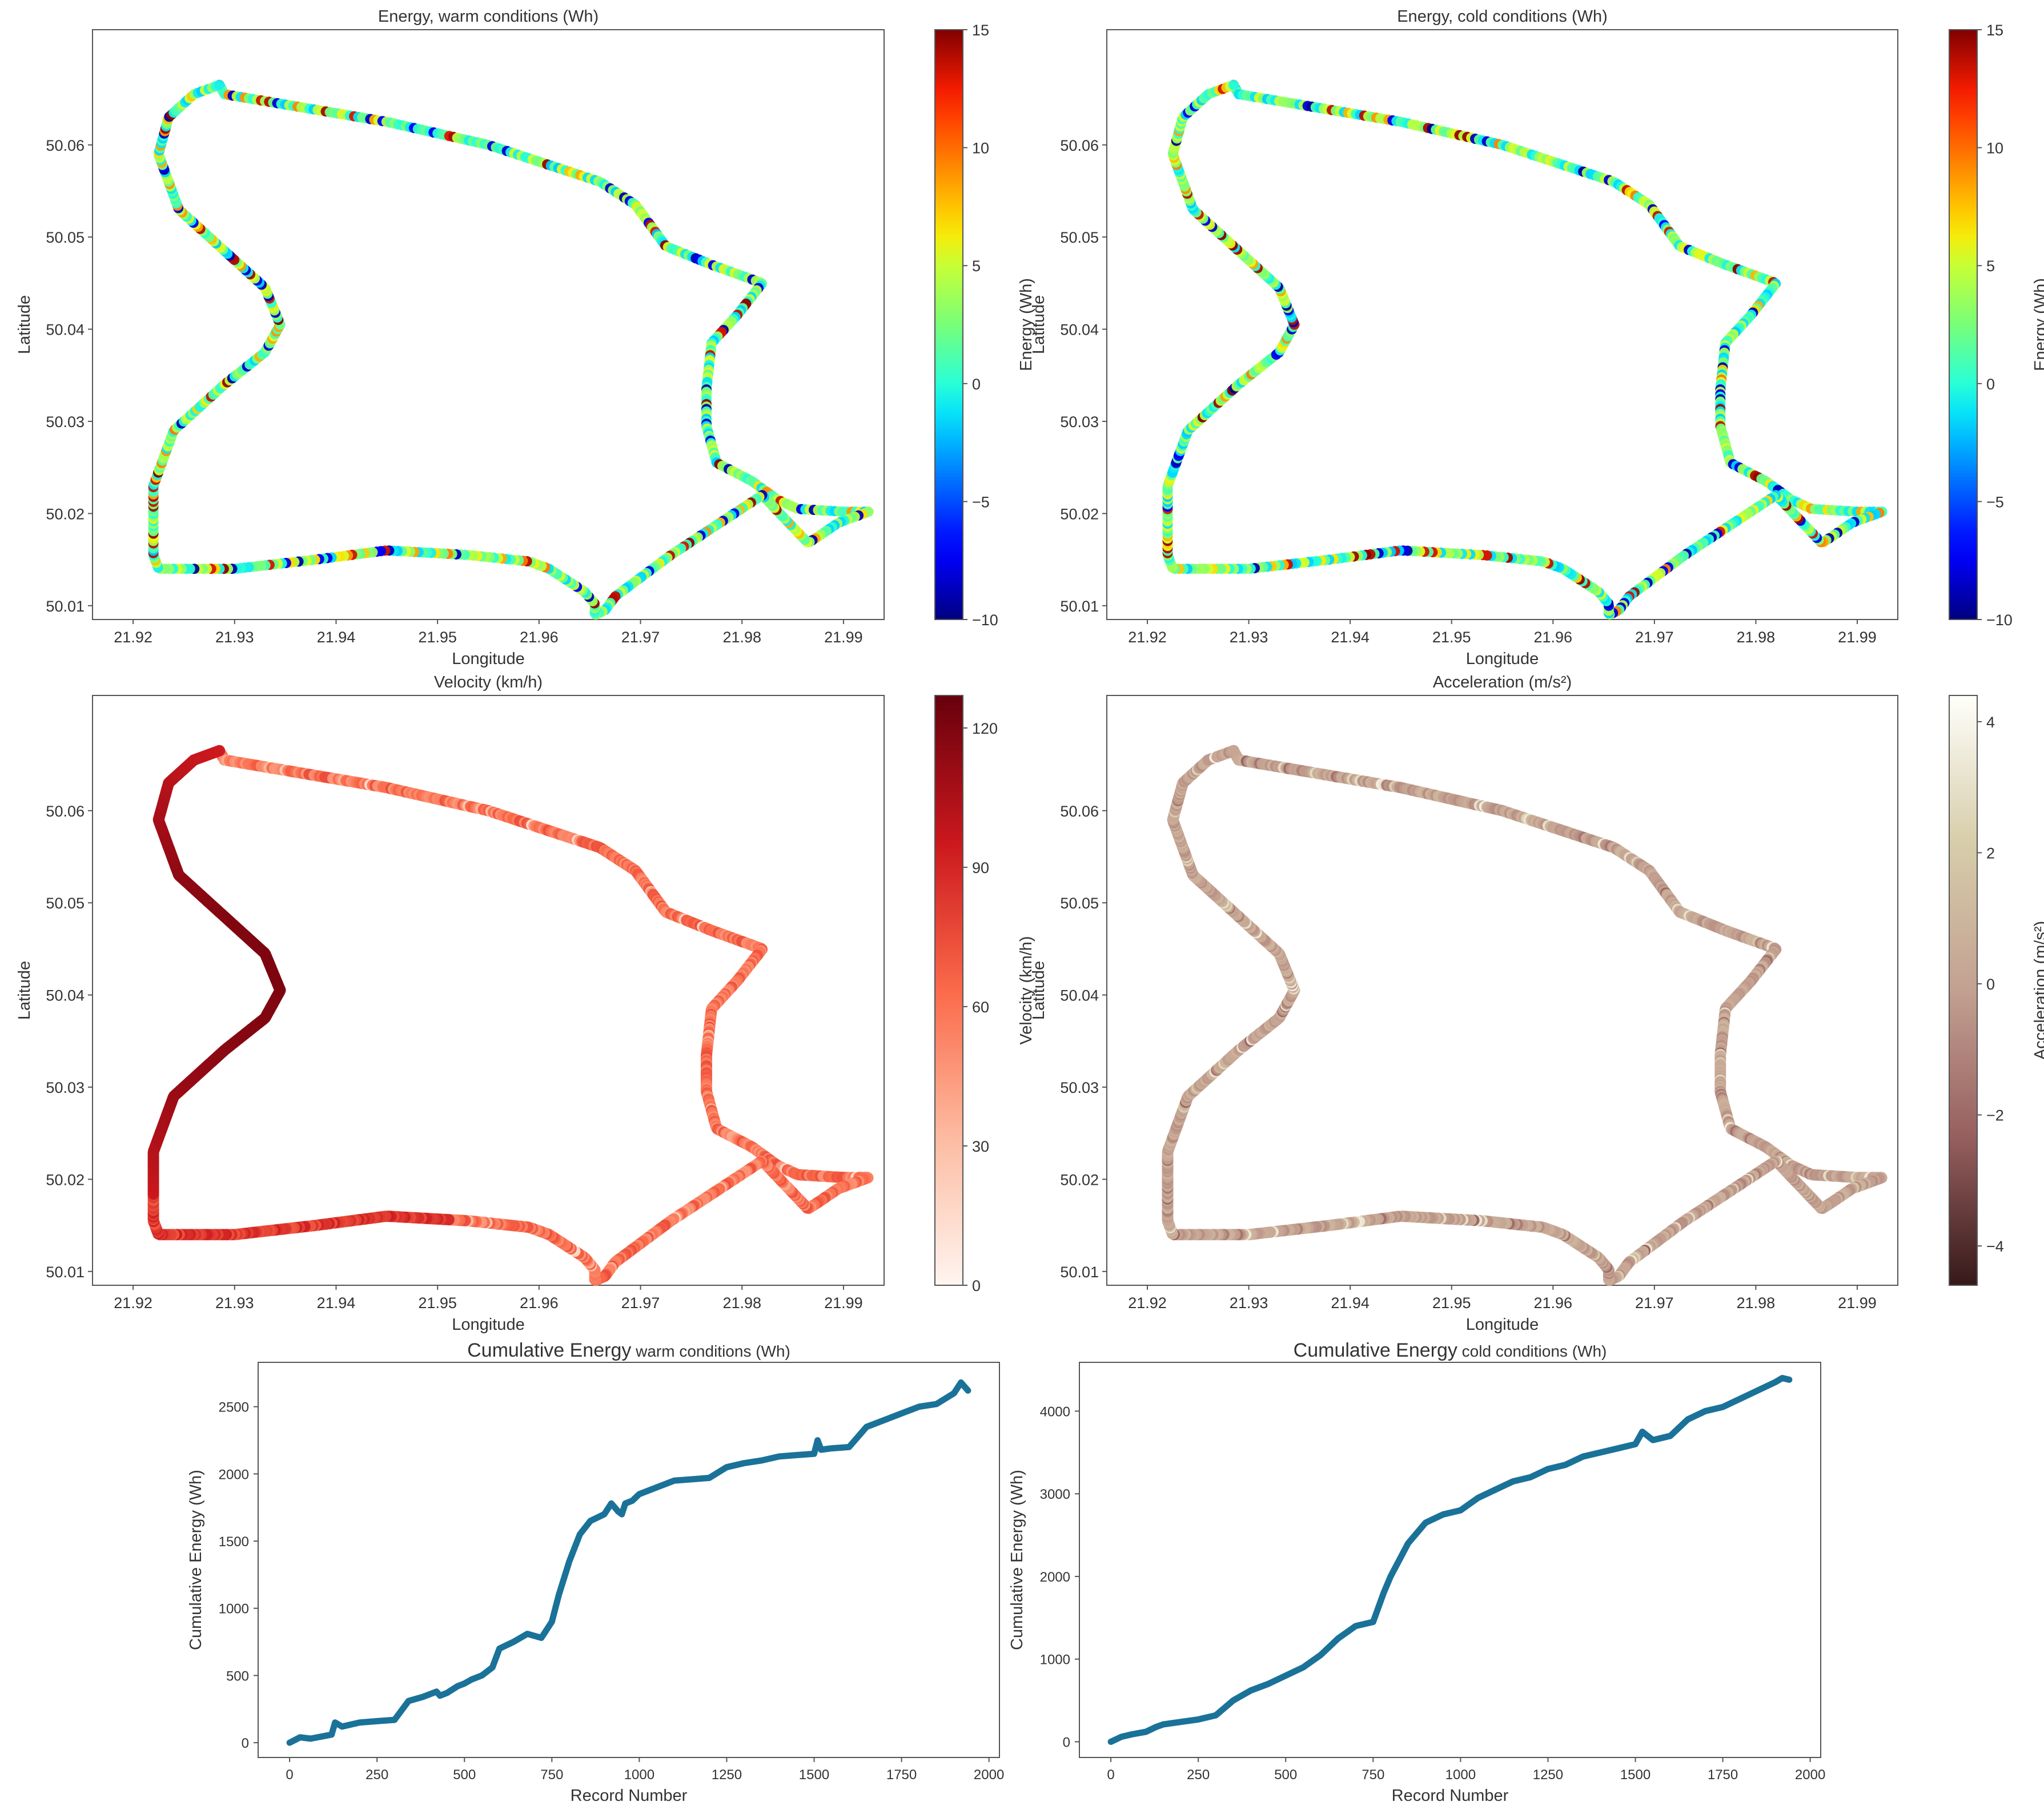 The image size is (2044, 1814). I want to click on colorbar-tick-label: 10, so click(1994, 148).